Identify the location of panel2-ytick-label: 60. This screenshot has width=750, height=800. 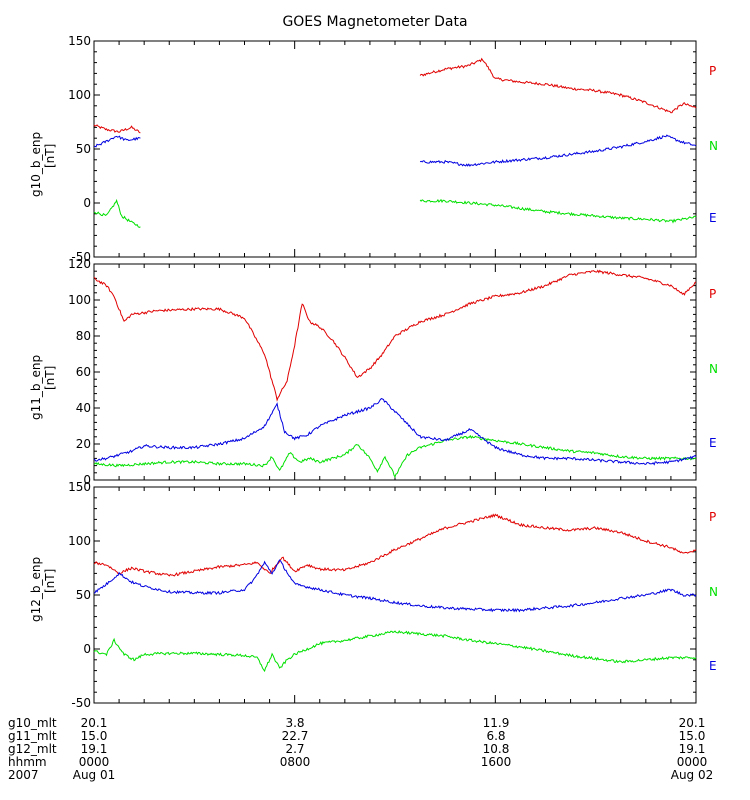
(83, 372).